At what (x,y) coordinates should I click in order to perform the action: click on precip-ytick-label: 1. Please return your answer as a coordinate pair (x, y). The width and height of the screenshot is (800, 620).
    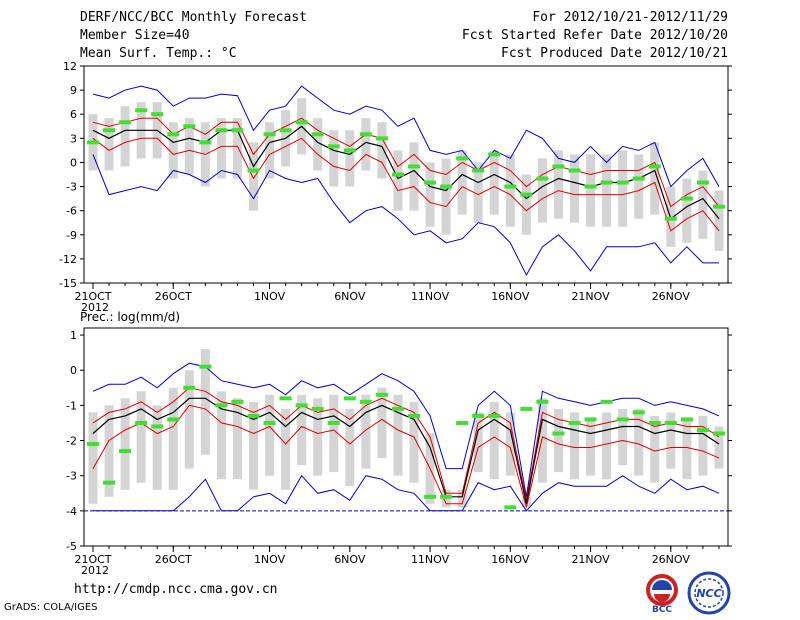
    Looking at the image, I should click on (73, 335).